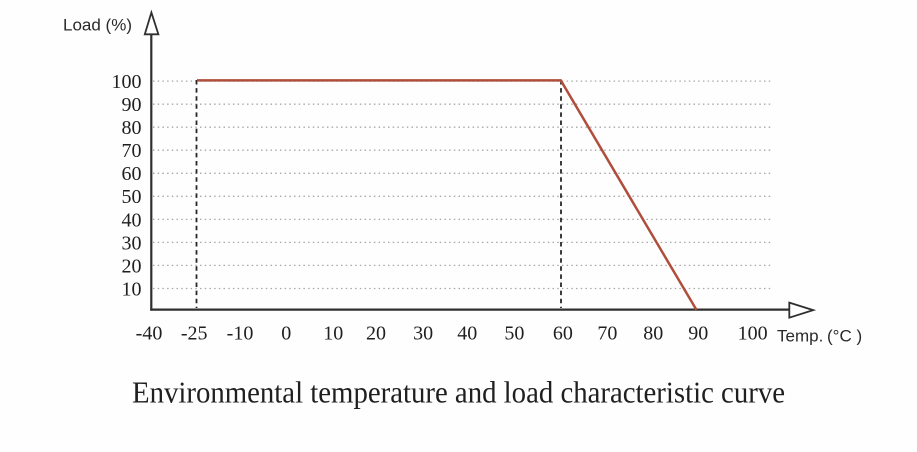 Image resolution: width=917 pixels, height=452 pixels. What do you see at coordinates (194, 334) in the screenshot?
I see `svg-text: -25` at bounding box center [194, 334].